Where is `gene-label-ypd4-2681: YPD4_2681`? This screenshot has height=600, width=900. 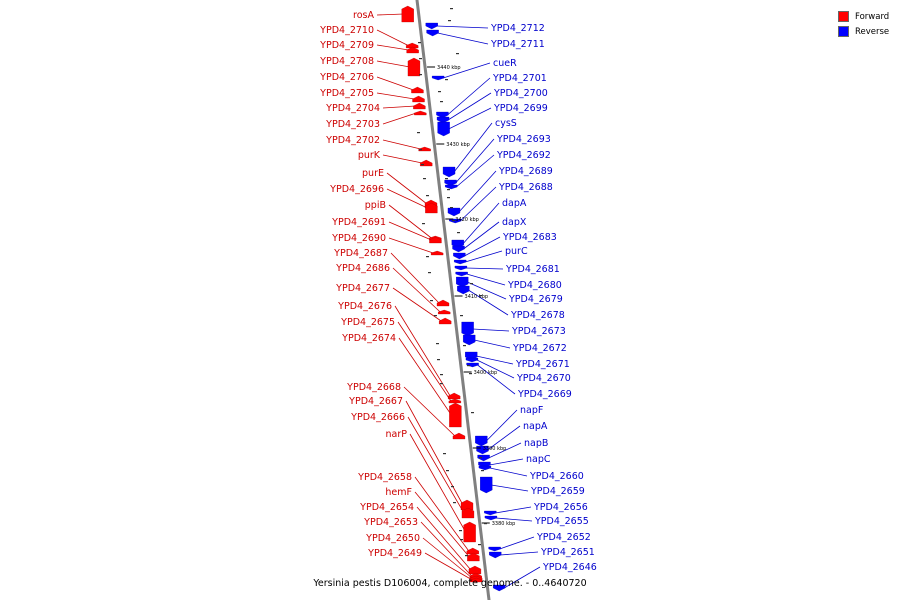
gene-label-ypd4-2681: YPD4_2681 is located at coordinates (532, 269).